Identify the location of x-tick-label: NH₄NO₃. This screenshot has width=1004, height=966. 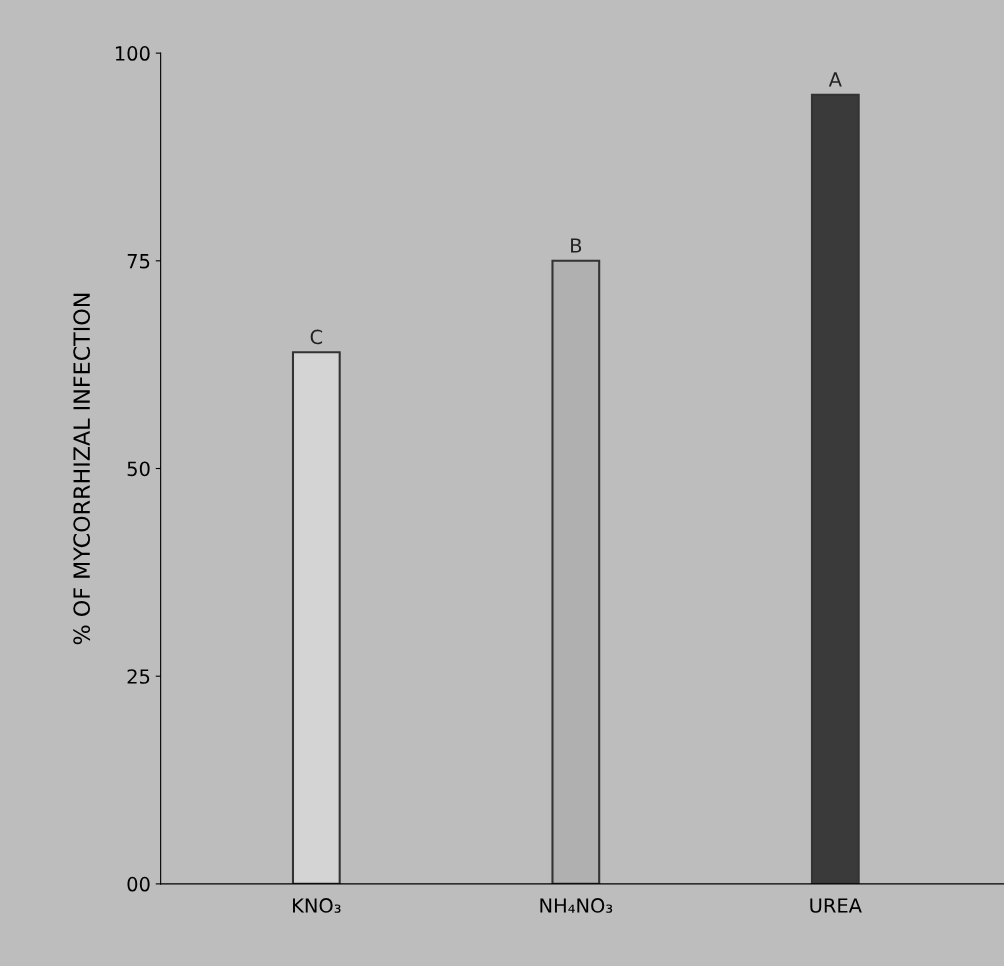
(576, 905).